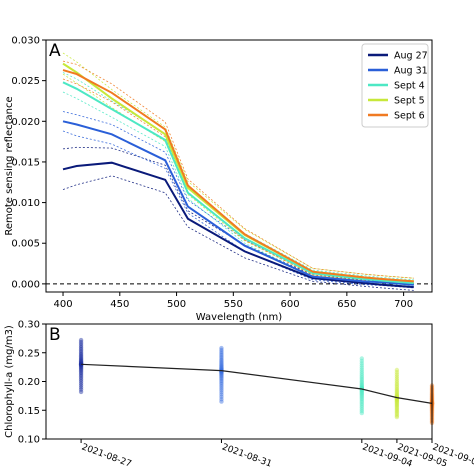 This screenshot has width=474, height=474. What do you see at coordinates (62, 304) in the screenshot?
I see `x-tick-label: 400` at bounding box center [62, 304].